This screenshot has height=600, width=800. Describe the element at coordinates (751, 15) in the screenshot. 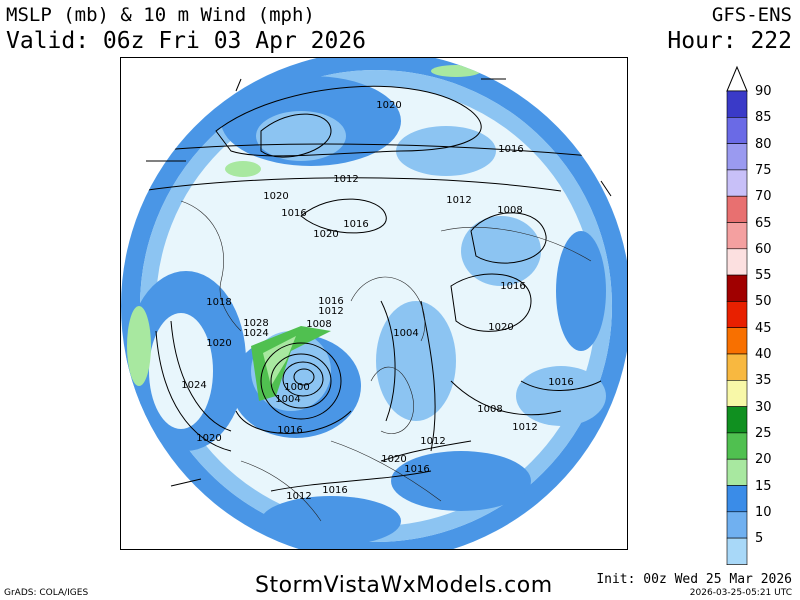

I see `model-name: GFS-ENS` at that location.